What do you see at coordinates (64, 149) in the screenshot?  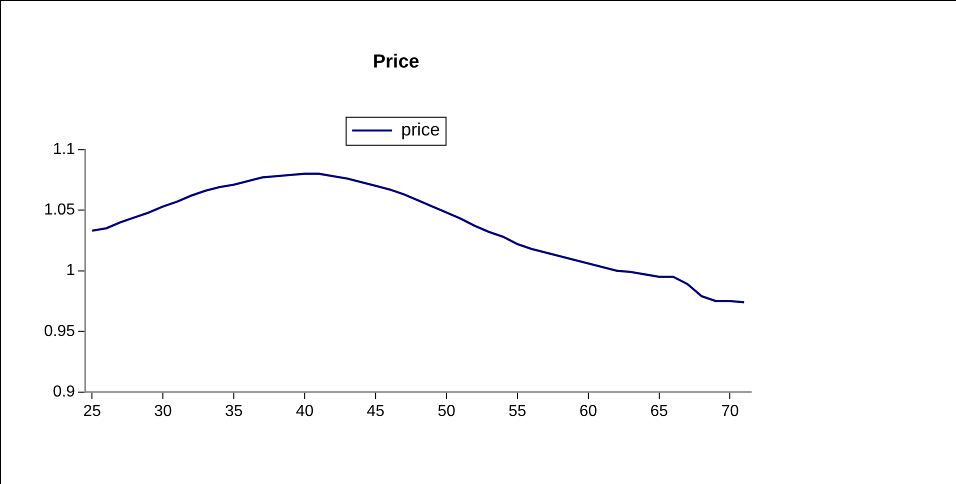 I see `y-tick-label: 1.1` at bounding box center [64, 149].